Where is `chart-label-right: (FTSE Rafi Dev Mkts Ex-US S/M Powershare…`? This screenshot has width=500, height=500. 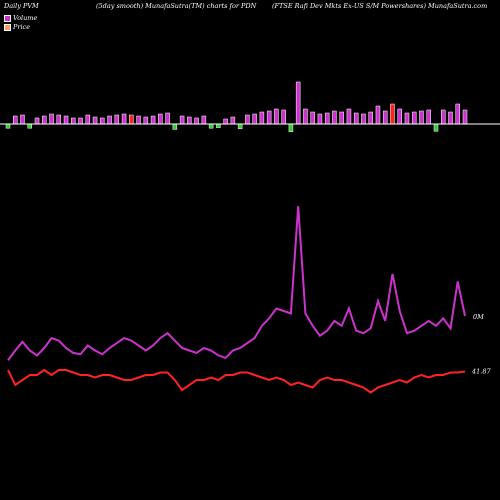 chart-label-right: (FTSE Rafi Dev Mkts Ex-US S/M Powershare… is located at coordinates (380, 6).